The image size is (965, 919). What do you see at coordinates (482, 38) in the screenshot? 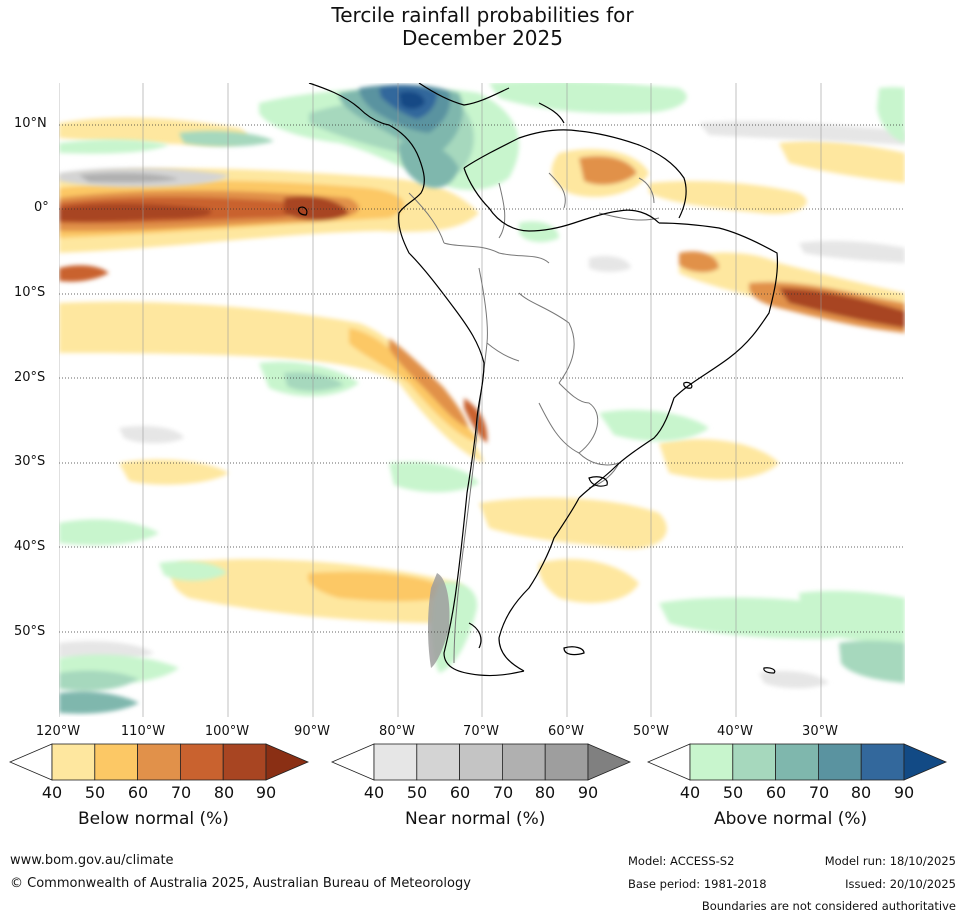
I see `title-line-2: December 2025` at bounding box center [482, 38].